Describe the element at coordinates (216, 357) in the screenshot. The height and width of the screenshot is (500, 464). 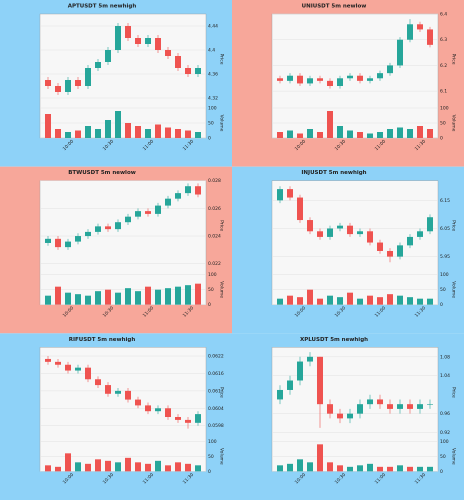
I see `y-tick-label: 0.0622` at that location.